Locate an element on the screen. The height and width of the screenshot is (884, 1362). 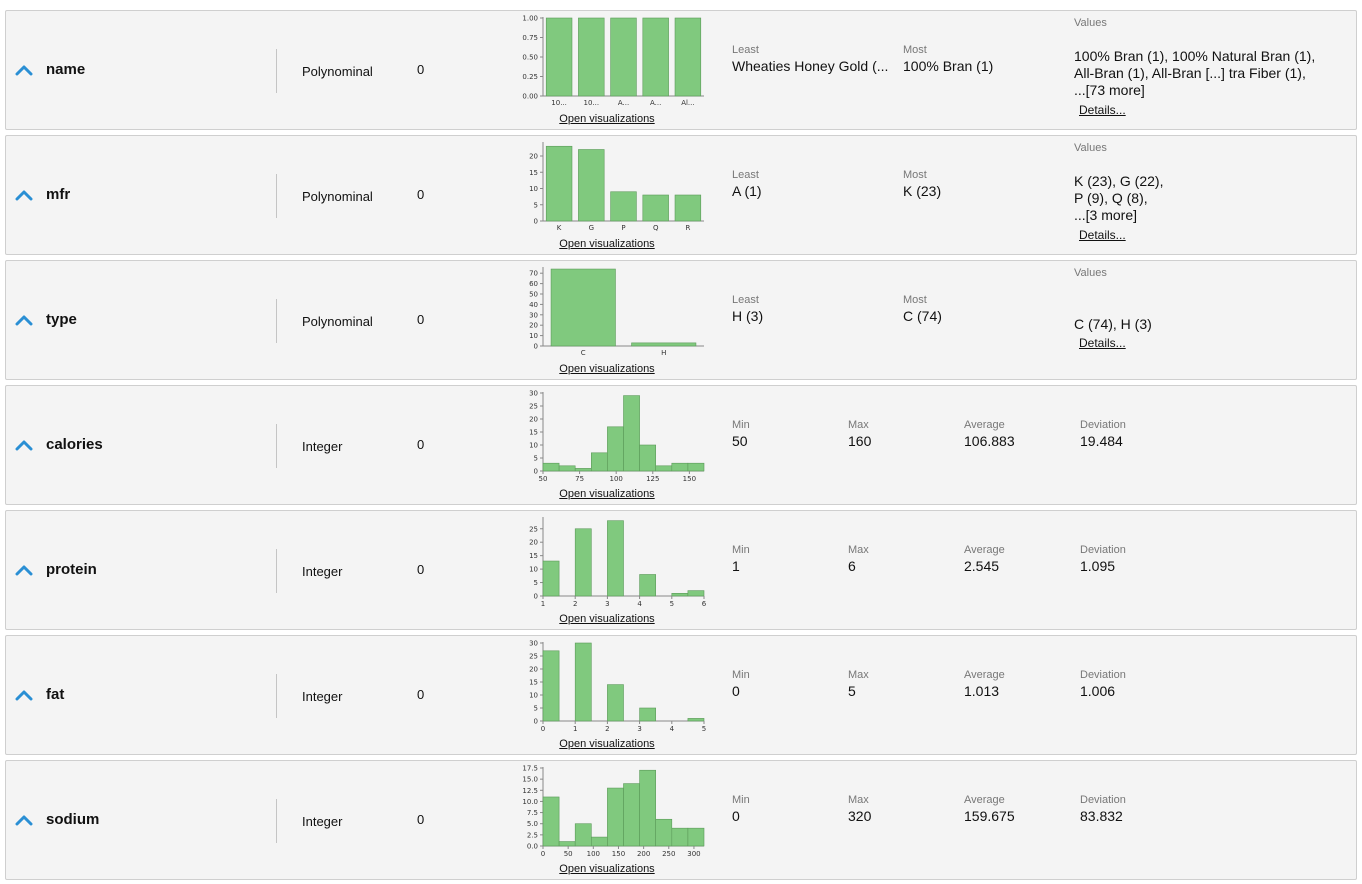
min-label: Min is located at coordinates (741, 800).